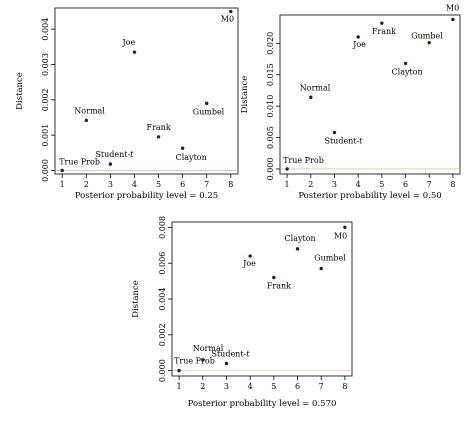 The width and height of the screenshot is (474, 424). What do you see at coordinates (45, 135) in the screenshot?
I see `y-tick-label: 0.001` at bounding box center [45, 135].